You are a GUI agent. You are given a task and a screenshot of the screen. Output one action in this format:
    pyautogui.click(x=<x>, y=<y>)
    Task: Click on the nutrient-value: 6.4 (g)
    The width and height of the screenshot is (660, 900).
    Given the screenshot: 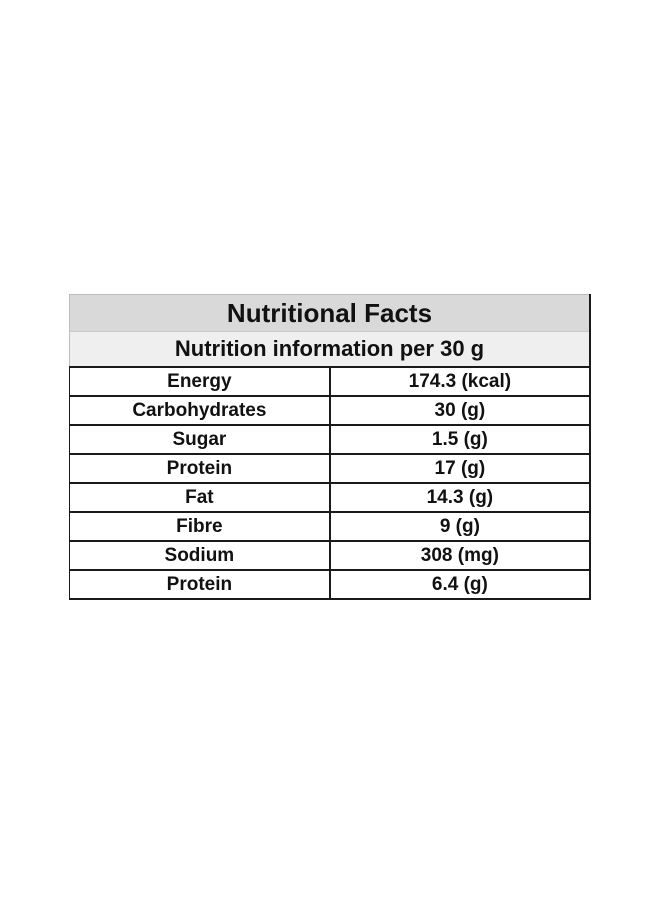 What is the action you would take?
    pyautogui.click(x=460, y=585)
    